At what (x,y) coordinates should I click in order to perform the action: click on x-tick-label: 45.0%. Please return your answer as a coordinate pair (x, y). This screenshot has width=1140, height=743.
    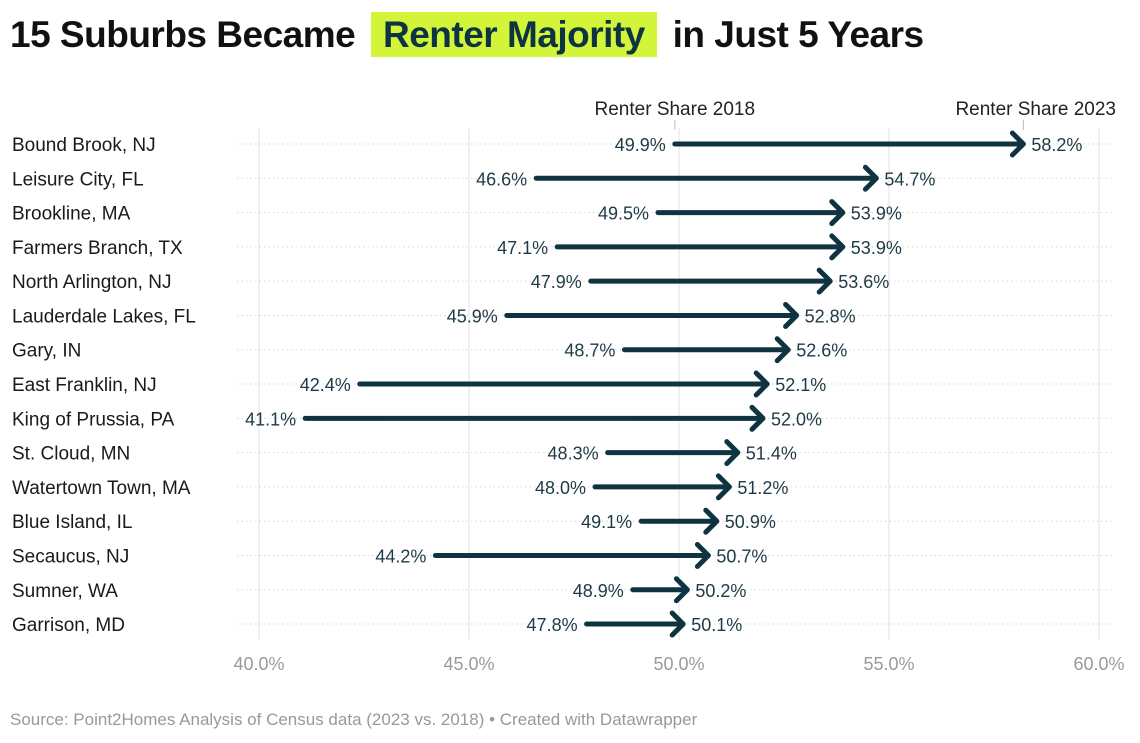
    Looking at the image, I should click on (468, 664).